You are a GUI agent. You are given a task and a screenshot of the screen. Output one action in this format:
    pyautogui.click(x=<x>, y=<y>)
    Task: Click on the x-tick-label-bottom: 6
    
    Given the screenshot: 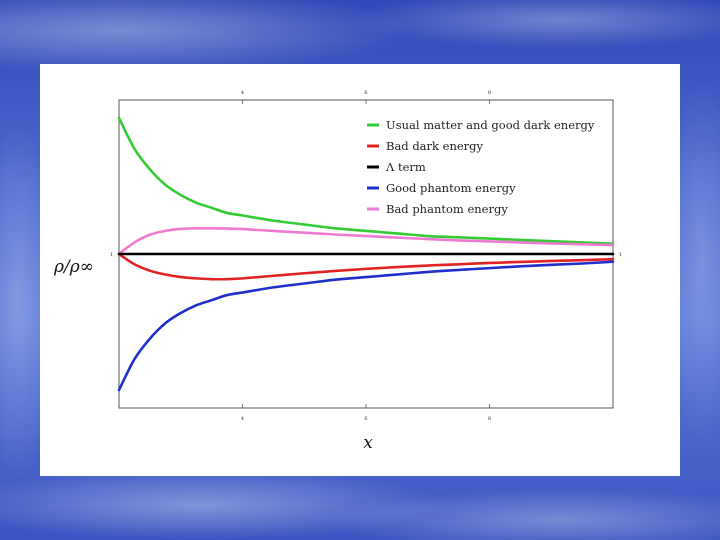 What is the action you would take?
    pyautogui.click(x=365, y=419)
    